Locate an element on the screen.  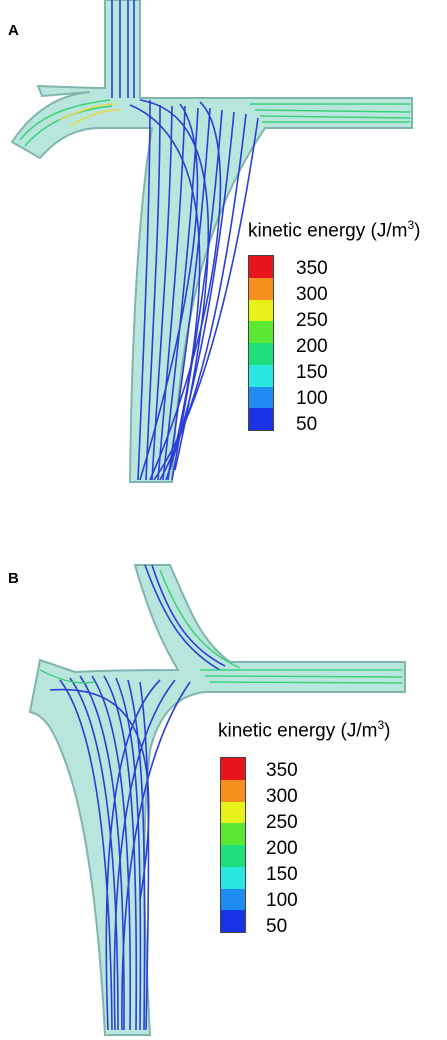
color-scale-bar-a is located at coordinates (261, 343).